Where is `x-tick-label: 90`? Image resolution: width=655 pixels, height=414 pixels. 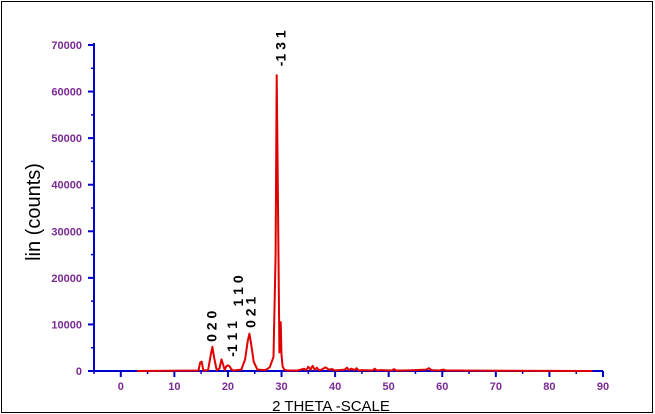 x-tick-label: 90 is located at coordinates (603, 387).